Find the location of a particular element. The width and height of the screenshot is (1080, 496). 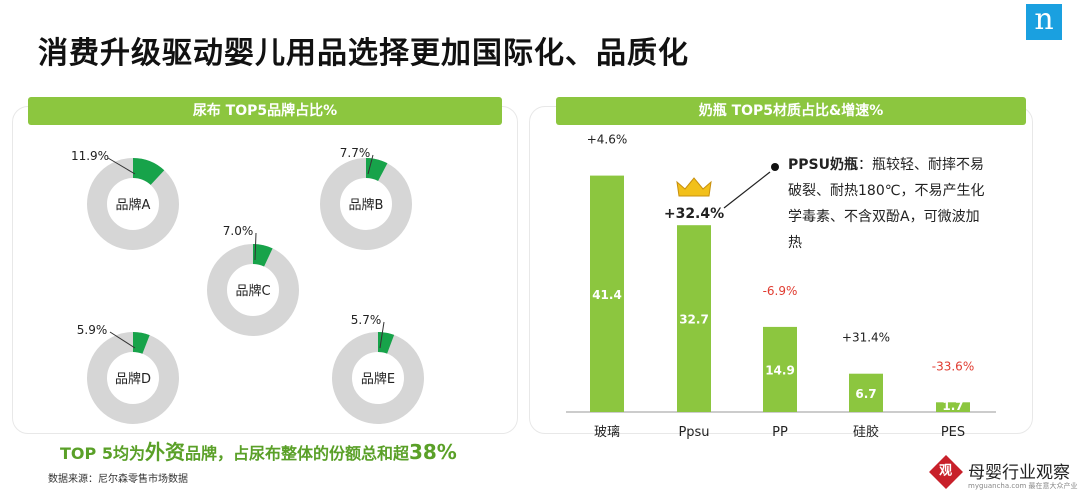

bar-value-label: 32.7 is located at coordinates (694, 320).